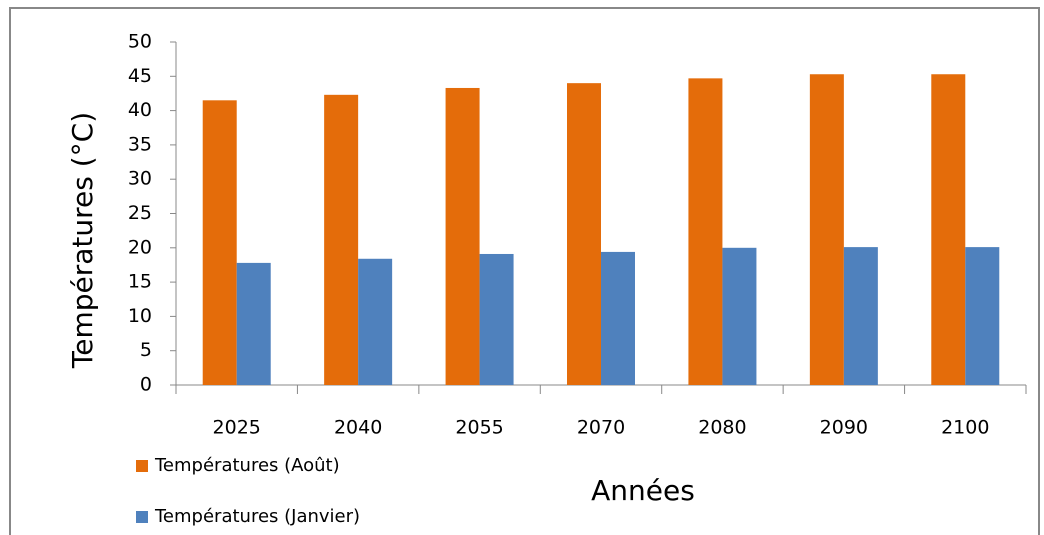 This screenshot has height=535, width=1044. I want to click on x-tick-label: 2100, so click(965, 428).